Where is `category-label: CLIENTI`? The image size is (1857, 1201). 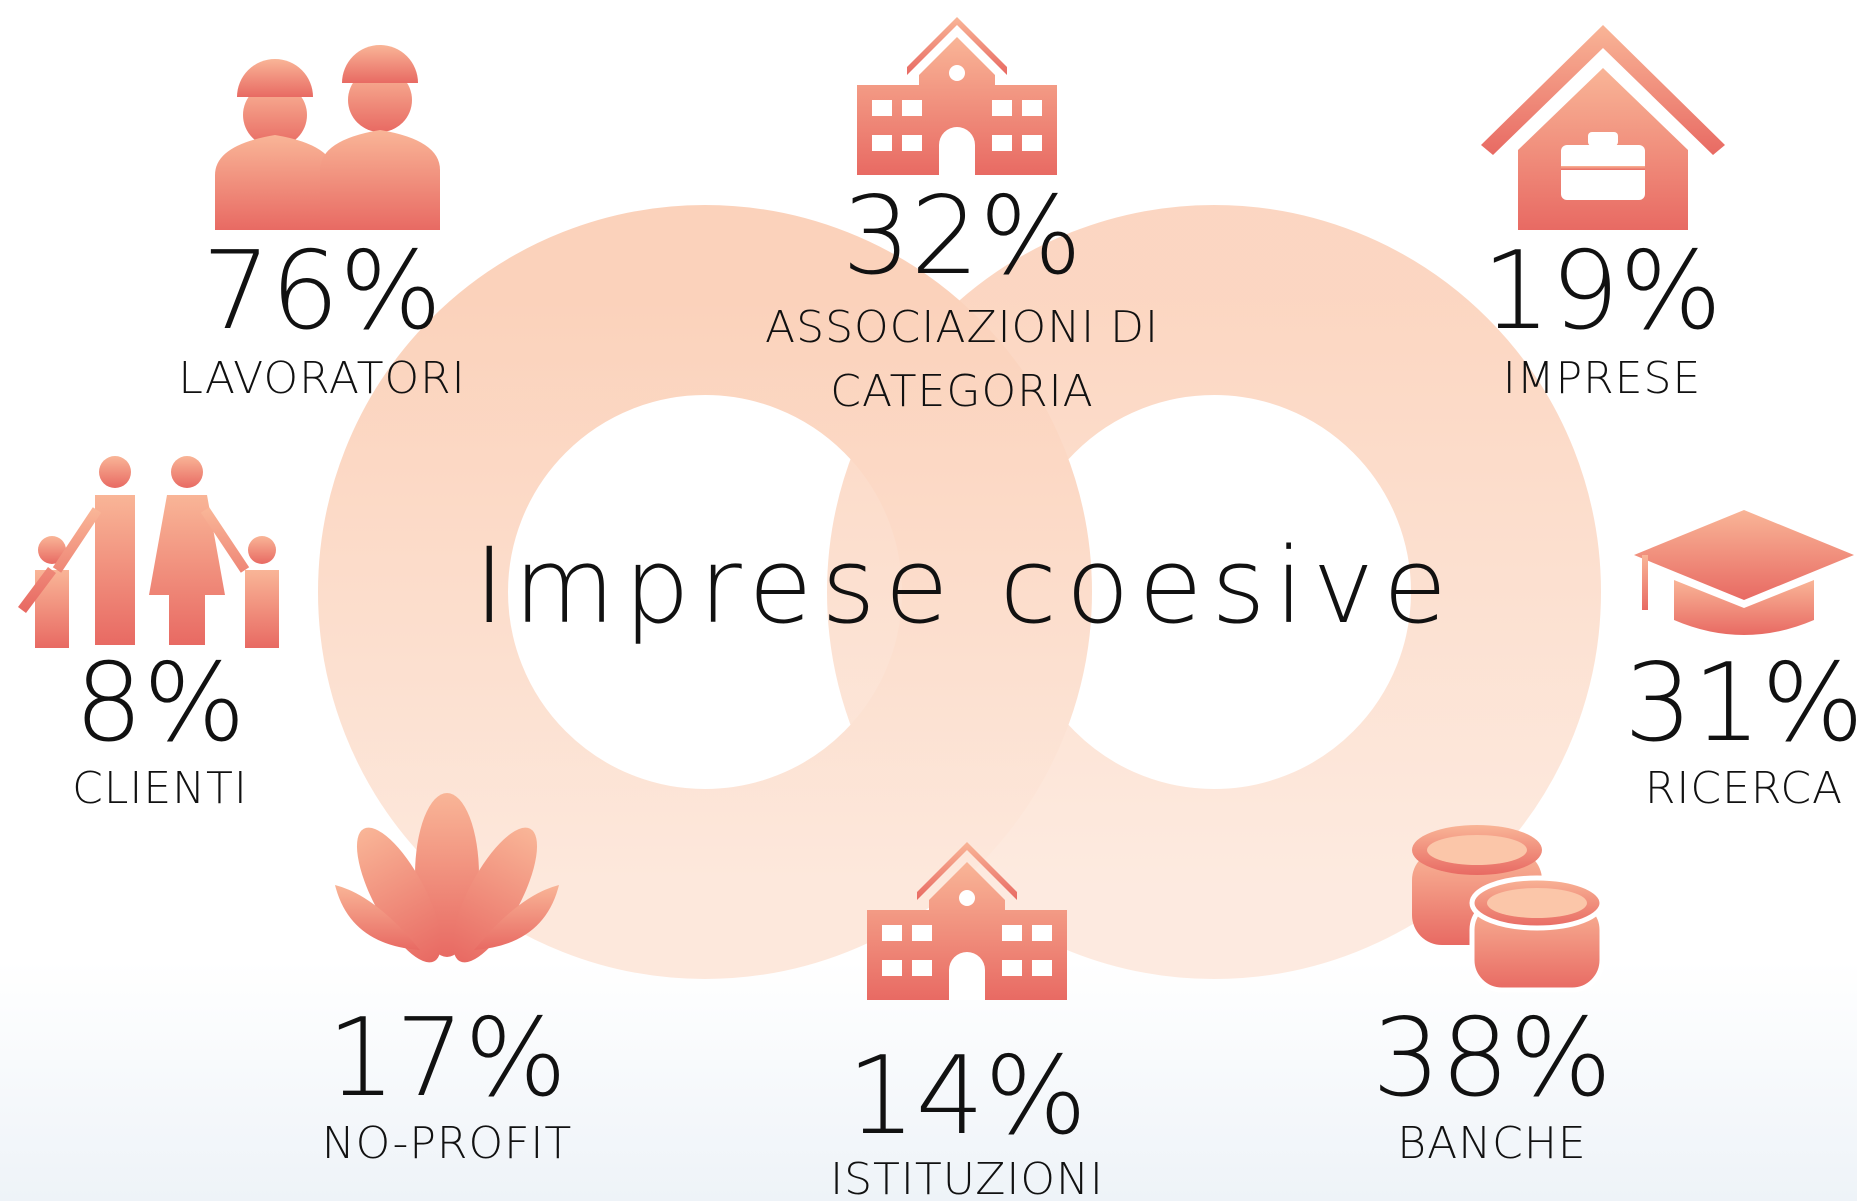 category-label: CLIENTI is located at coordinates (160, 788).